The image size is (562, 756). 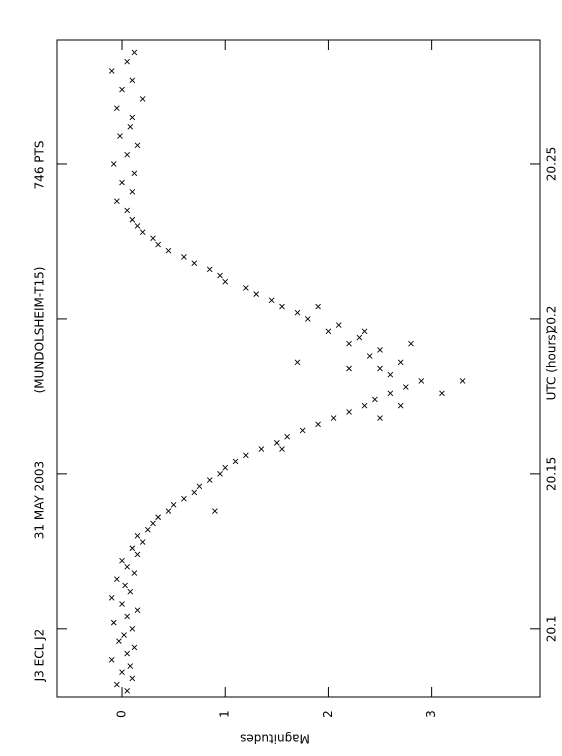 I want to click on x-tick-label: 20.2, so click(x=552, y=319).